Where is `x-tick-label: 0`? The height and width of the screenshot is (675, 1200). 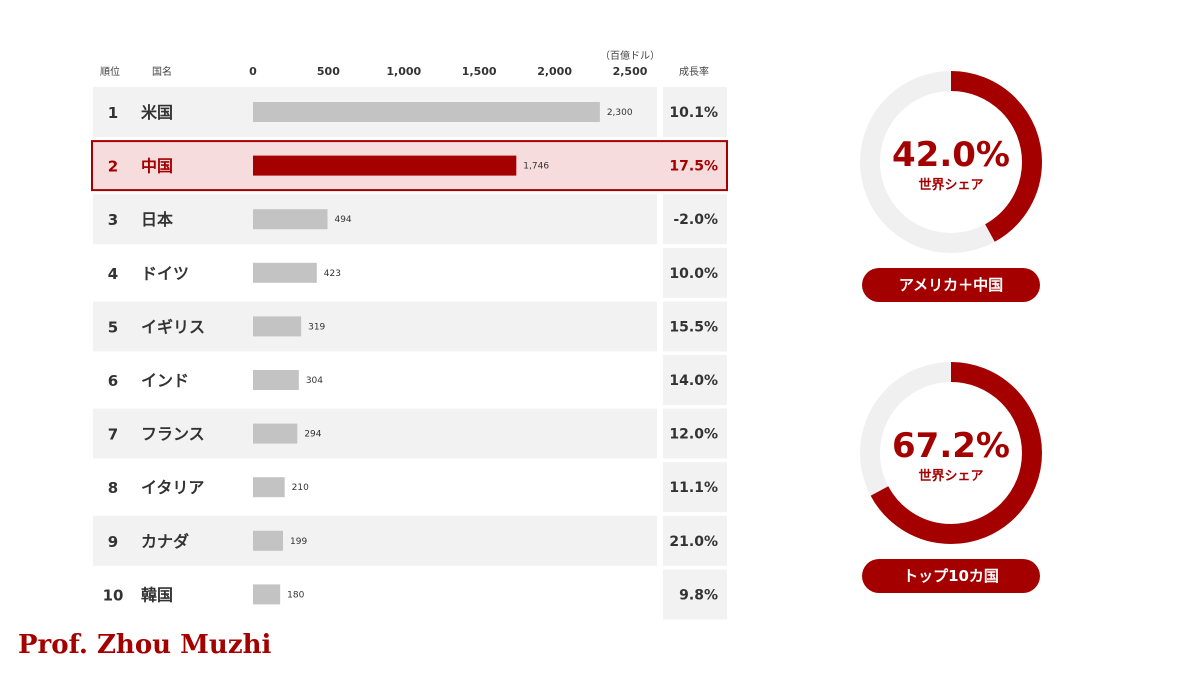
x-tick-label: 0 is located at coordinates (253, 71).